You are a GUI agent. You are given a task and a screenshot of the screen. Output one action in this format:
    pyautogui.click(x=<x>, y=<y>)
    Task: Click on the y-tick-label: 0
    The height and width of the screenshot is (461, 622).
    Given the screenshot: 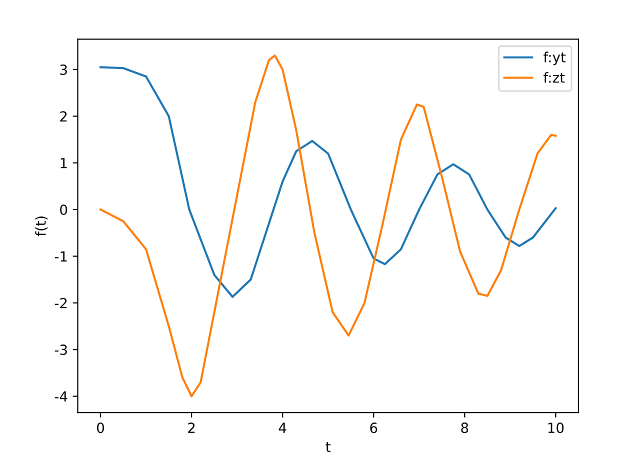 What is the action you would take?
    pyautogui.click(x=64, y=210)
    